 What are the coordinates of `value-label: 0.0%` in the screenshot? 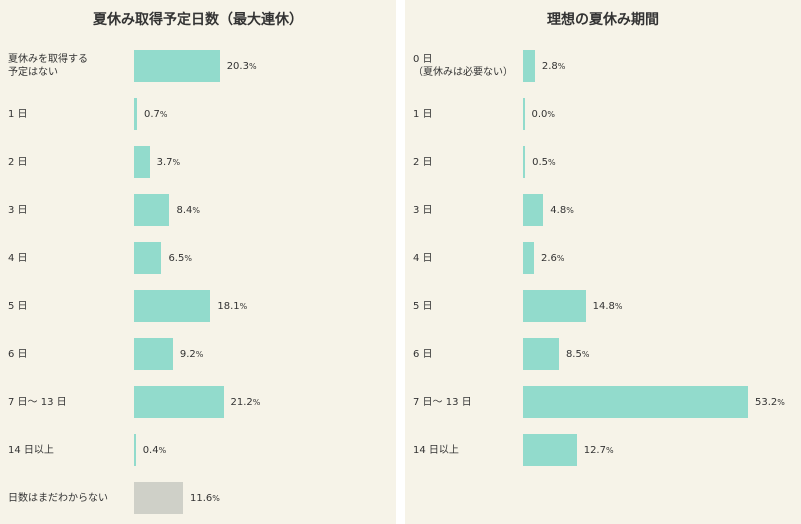 It's located at (544, 114).